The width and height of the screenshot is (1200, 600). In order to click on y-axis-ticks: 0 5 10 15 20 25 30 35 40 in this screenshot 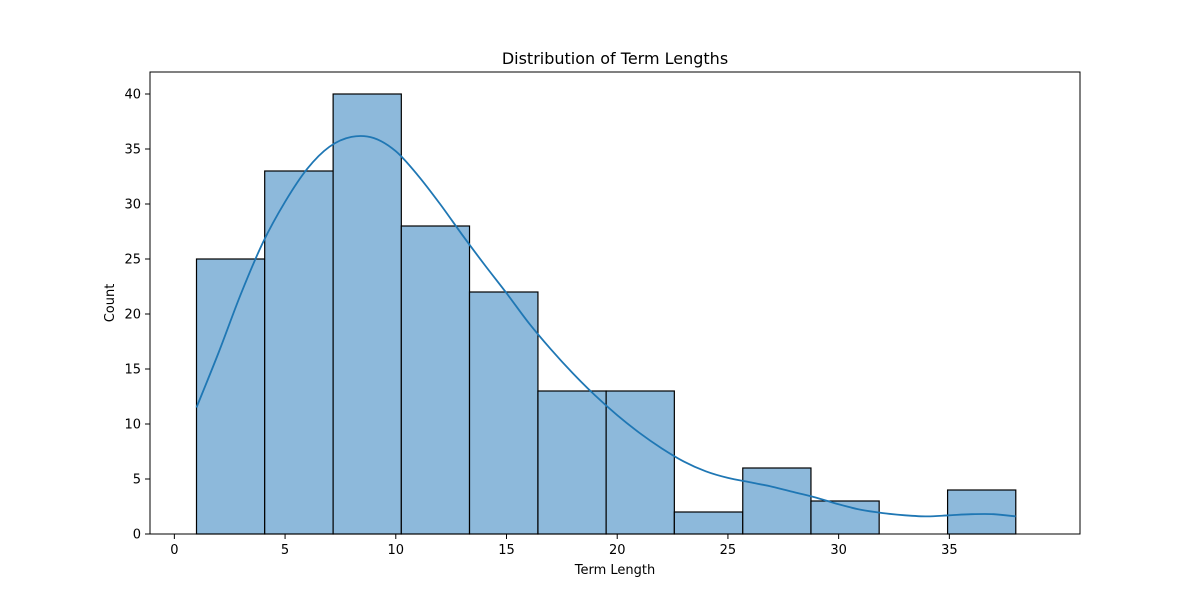, I will do `click(137, 315)`.